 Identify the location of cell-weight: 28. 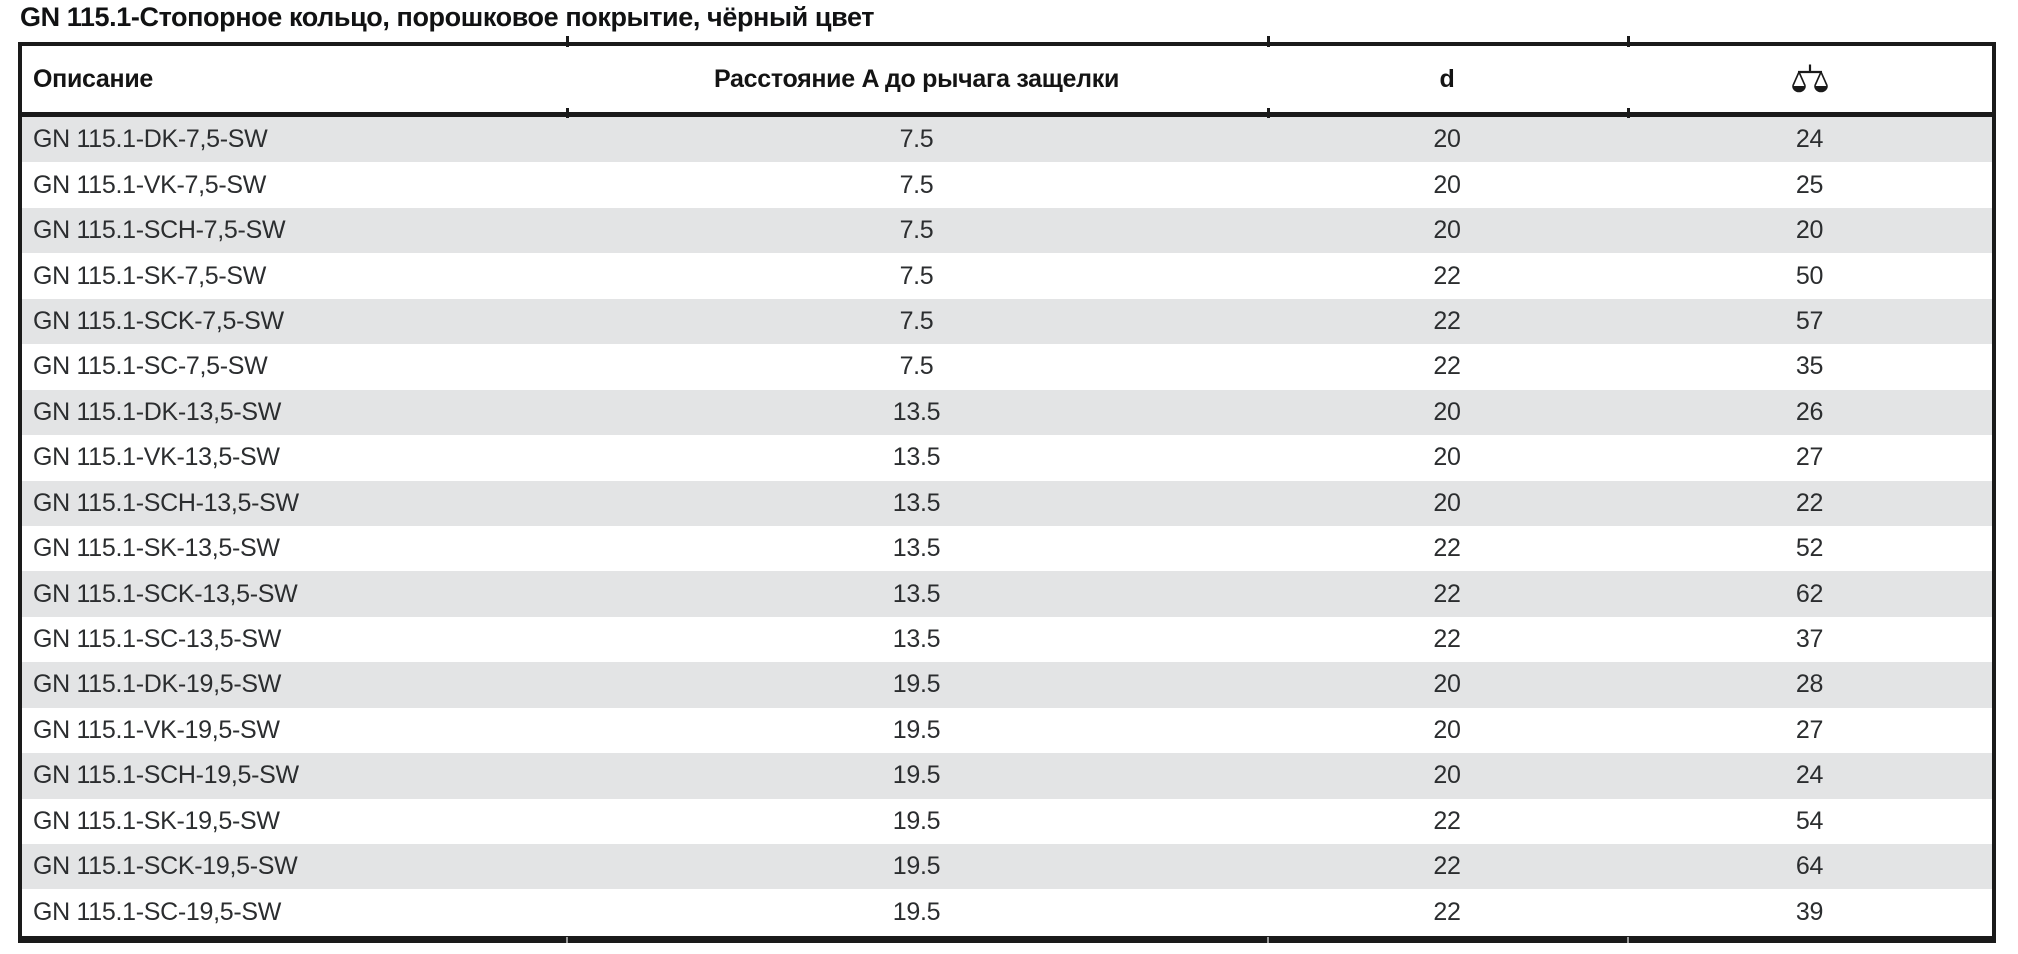
(1809, 684).